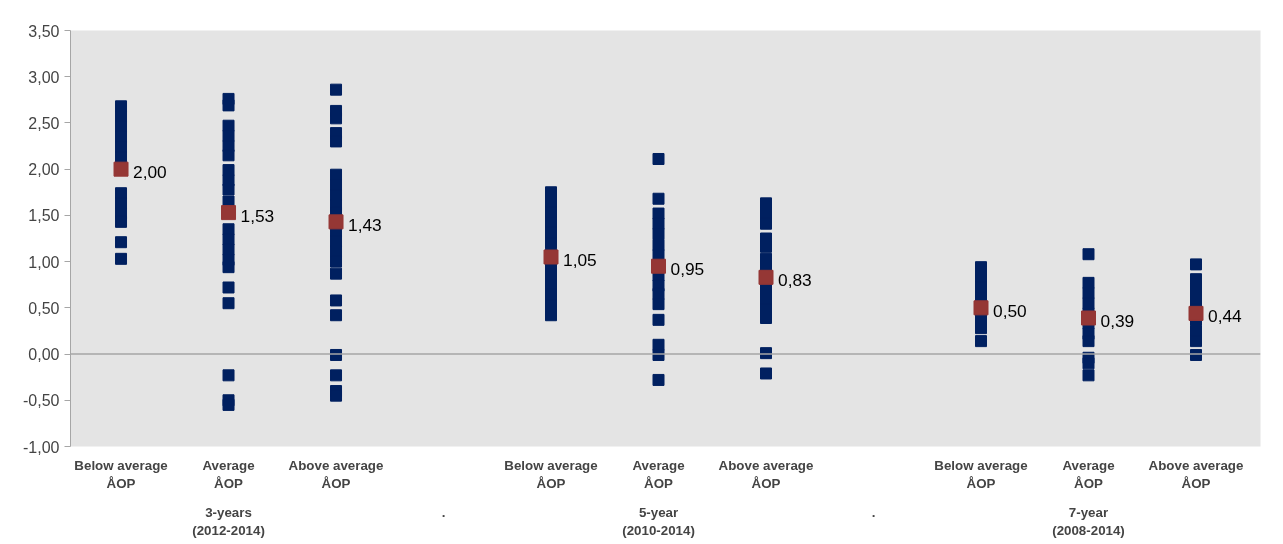 The height and width of the screenshot is (544, 1283). Describe the element at coordinates (580, 259) in the screenshot. I see `data-label: 1,05` at that location.